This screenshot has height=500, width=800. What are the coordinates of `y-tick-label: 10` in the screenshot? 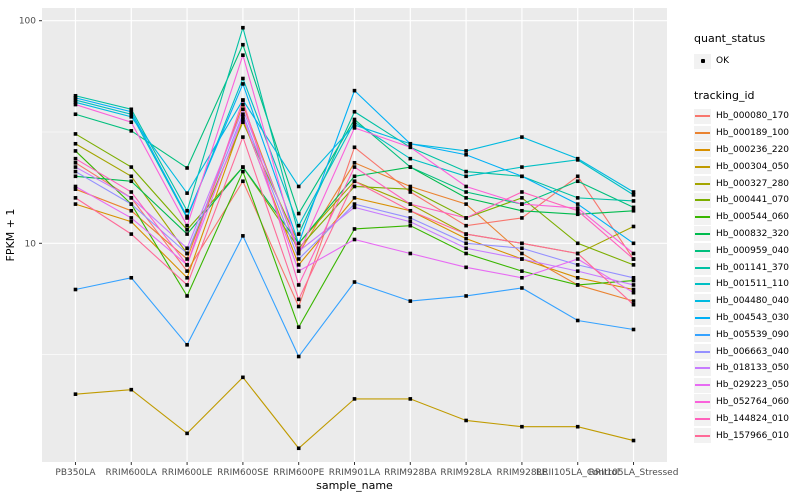 It's located at (31, 244).